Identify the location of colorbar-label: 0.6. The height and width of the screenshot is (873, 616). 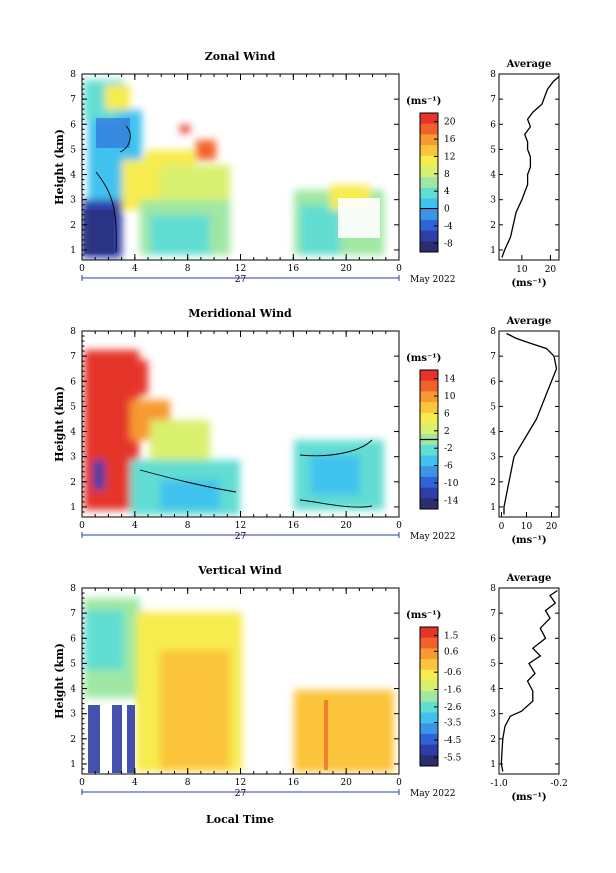
(451, 652).